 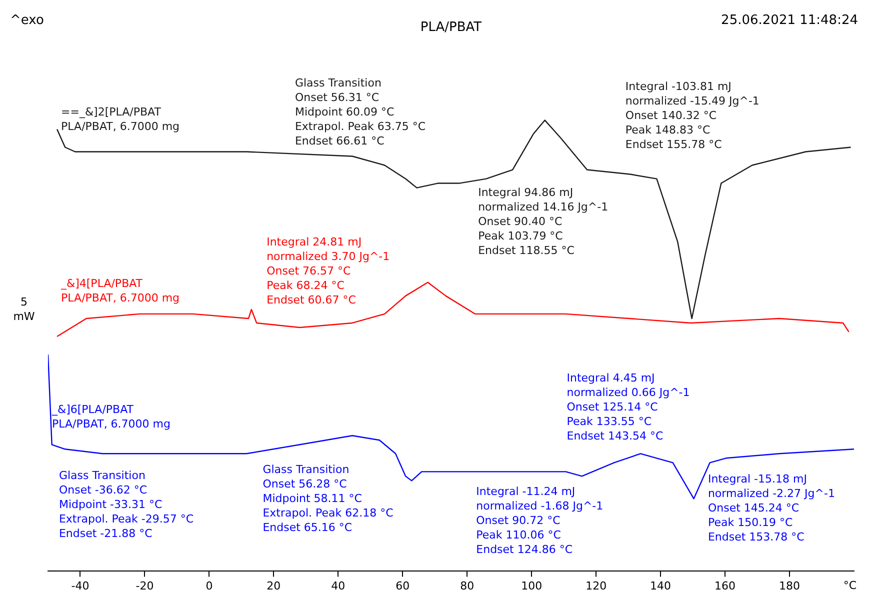 What do you see at coordinates (339, 141) in the screenshot?
I see `annotation: Endset 66.61 °C` at bounding box center [339, 141].